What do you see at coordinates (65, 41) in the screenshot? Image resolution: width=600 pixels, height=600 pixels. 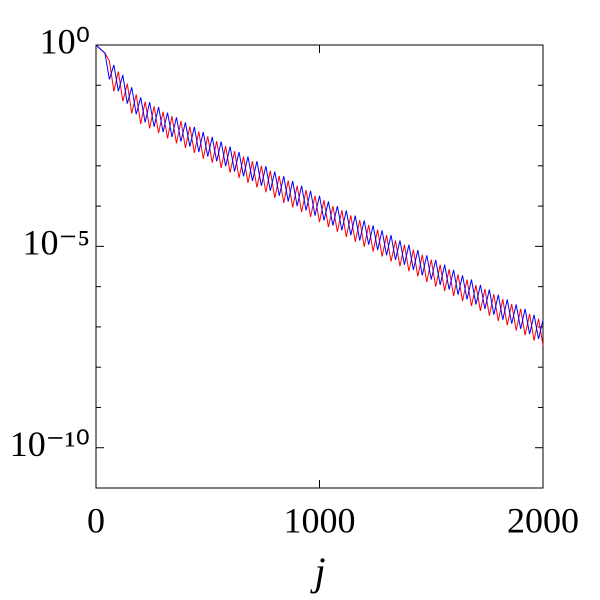 I see `y-tick-label: 10⁰` at bounding box center [65, 41].